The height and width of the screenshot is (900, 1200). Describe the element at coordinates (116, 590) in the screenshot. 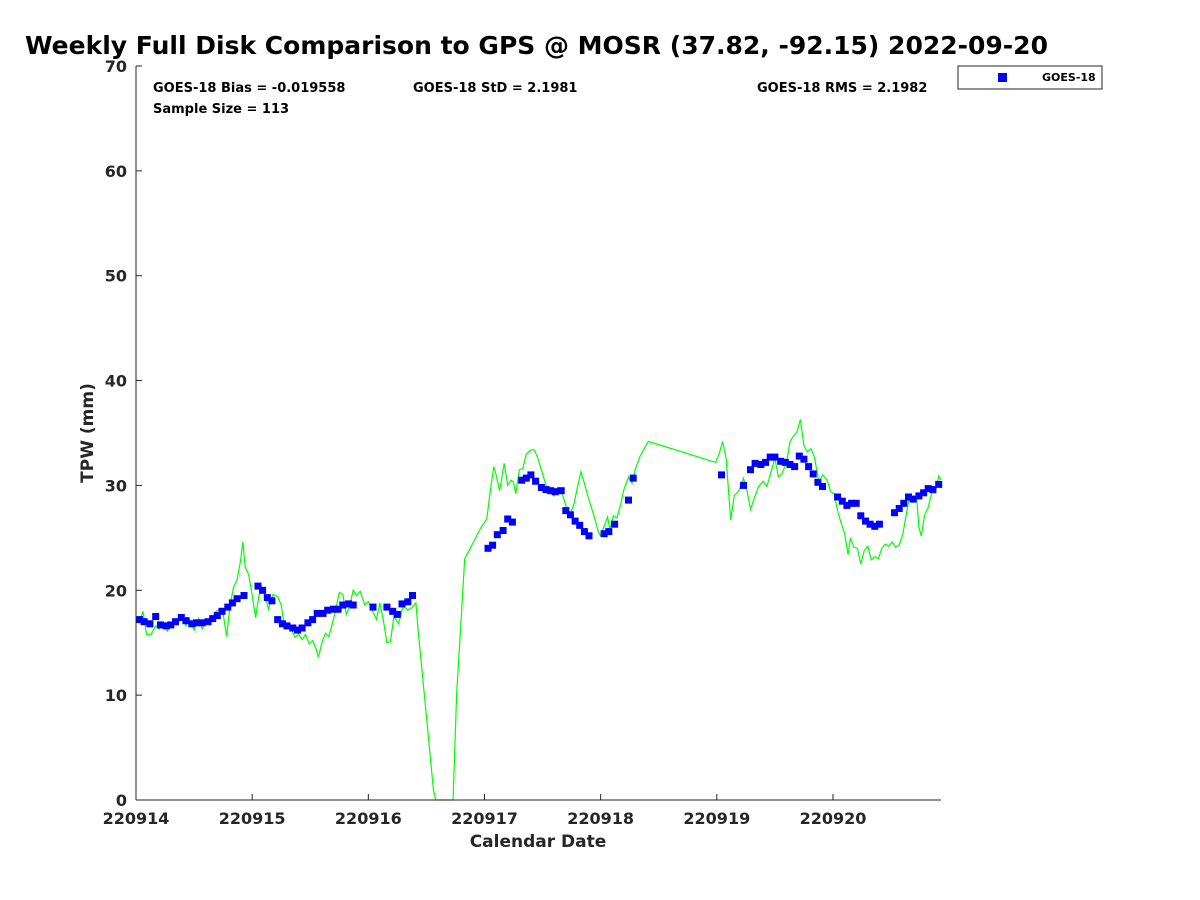

I see `y-tick-label: 20` at that location.